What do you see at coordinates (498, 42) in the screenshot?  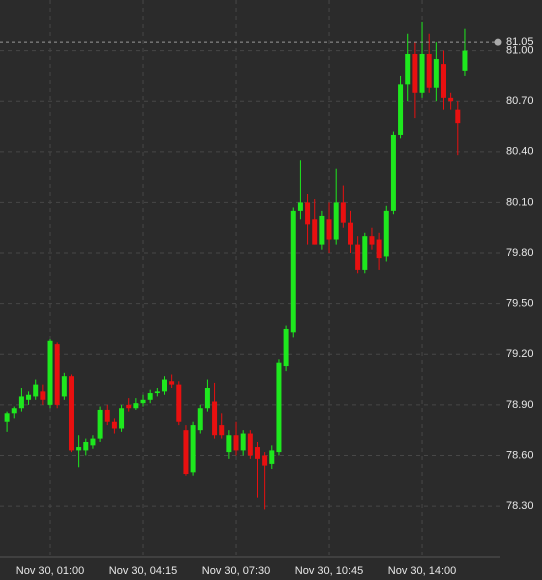 I see `last-price-dot` at bounding box center [498, 42].